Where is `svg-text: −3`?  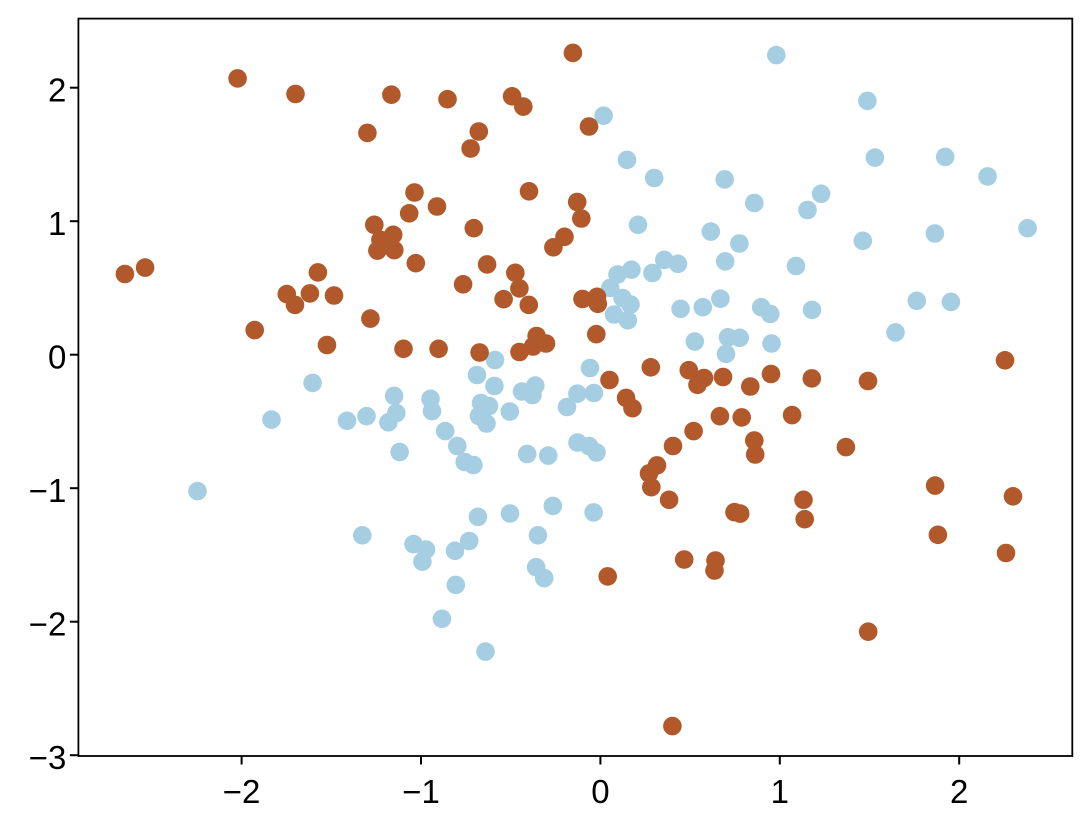
svg-text: −3 is located at coordinates (48, 757).